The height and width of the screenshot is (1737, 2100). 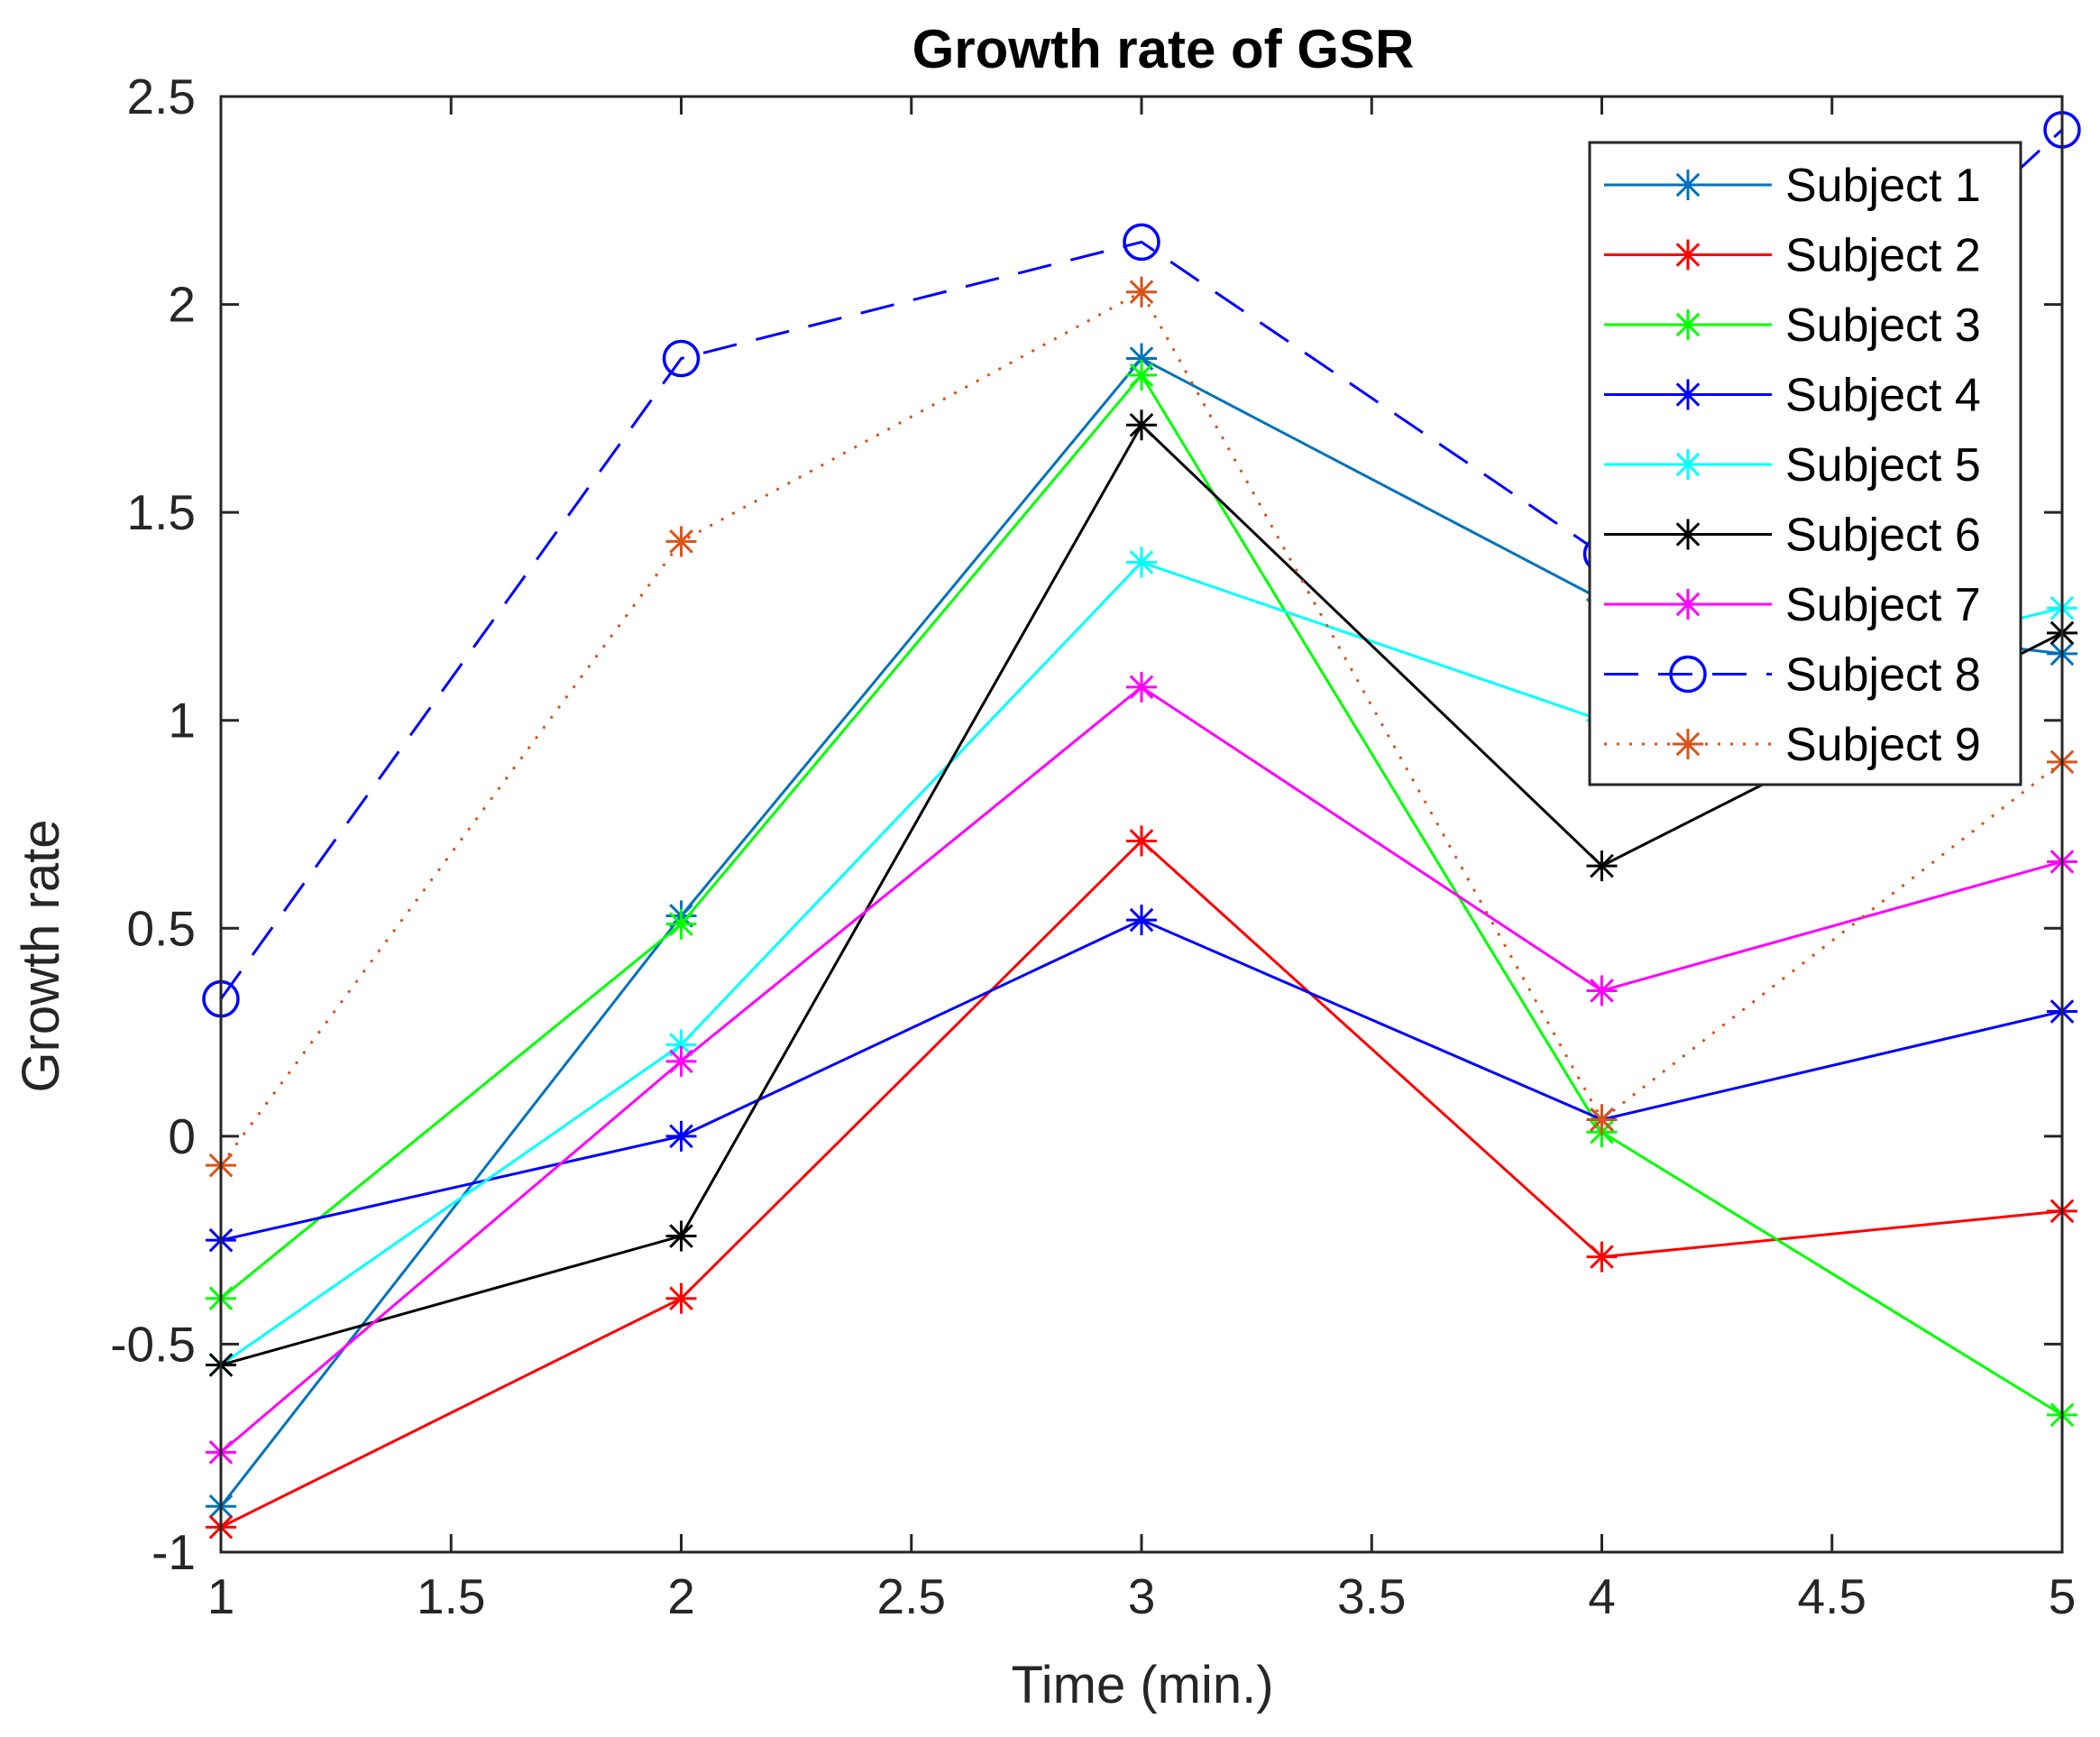 I want to click on legend-label: Subject 6, so click(x=1883, y=536).